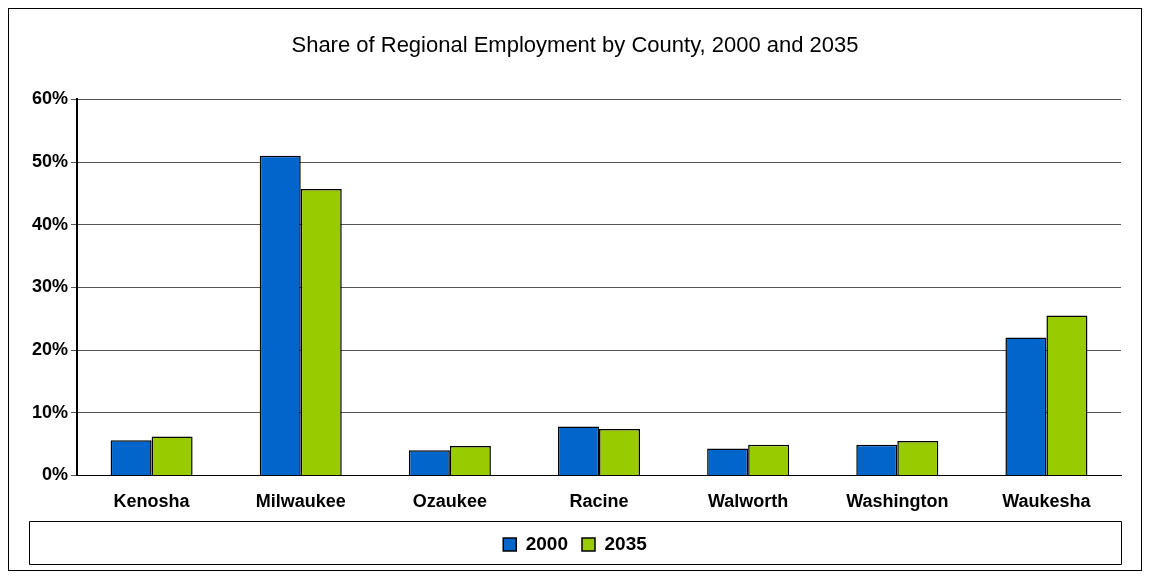 The height and width of the screenshot is (579, 1150). Describe the element at coordinates (626, 543) in the screenshot. I see `legend-label: 2035` at that location.